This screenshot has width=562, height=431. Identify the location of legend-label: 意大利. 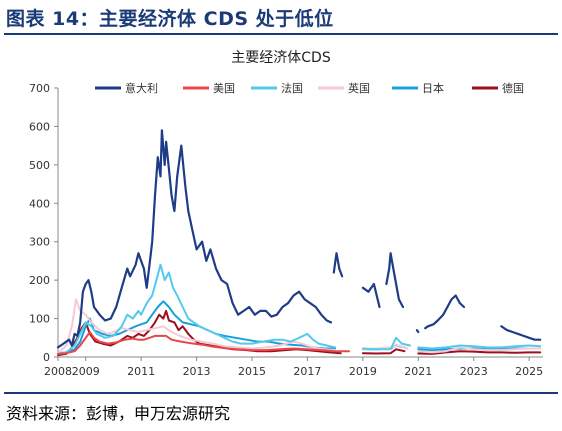
(141, 88).